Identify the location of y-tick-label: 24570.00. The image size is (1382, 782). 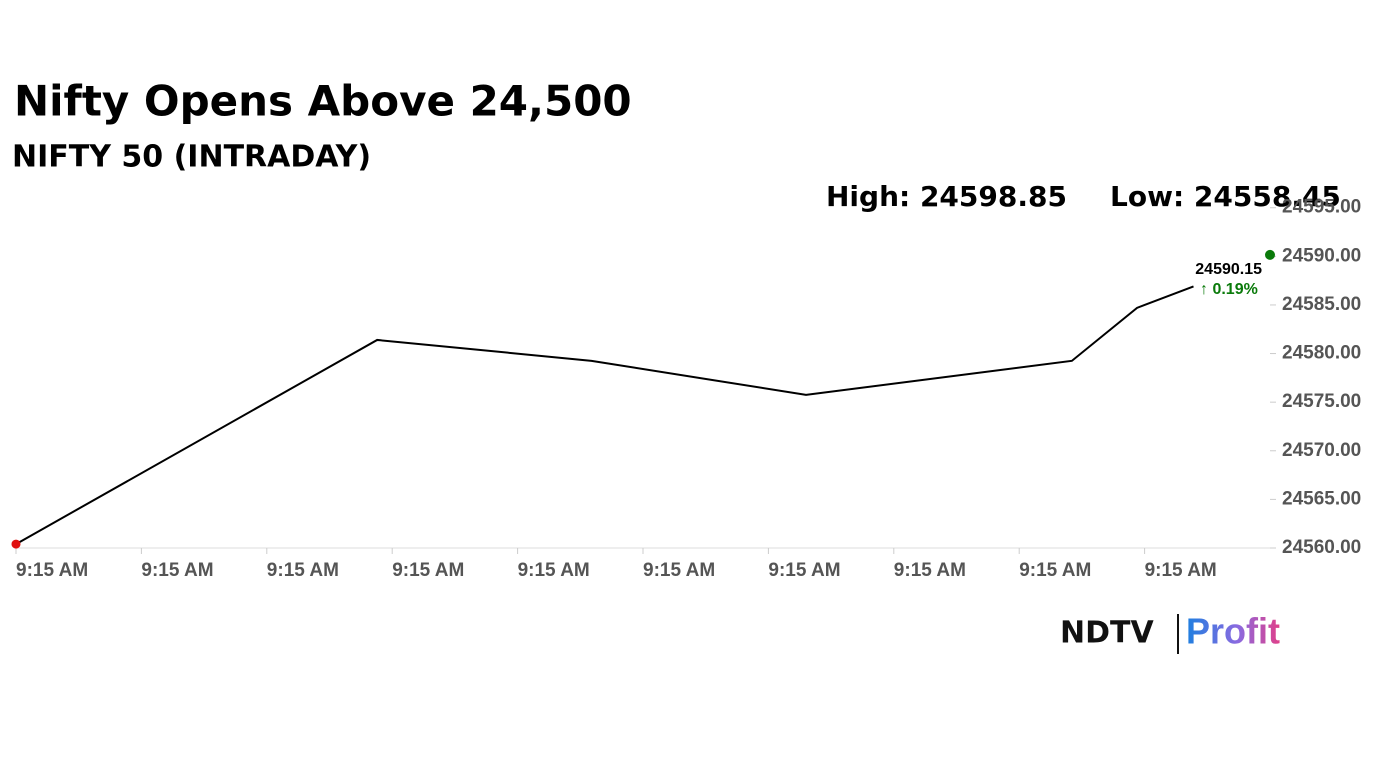
(1321, 450).